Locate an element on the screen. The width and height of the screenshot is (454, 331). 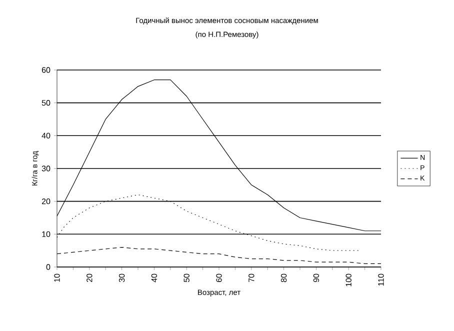
x-tick-label: 50 is located at coordinates (187, 278).